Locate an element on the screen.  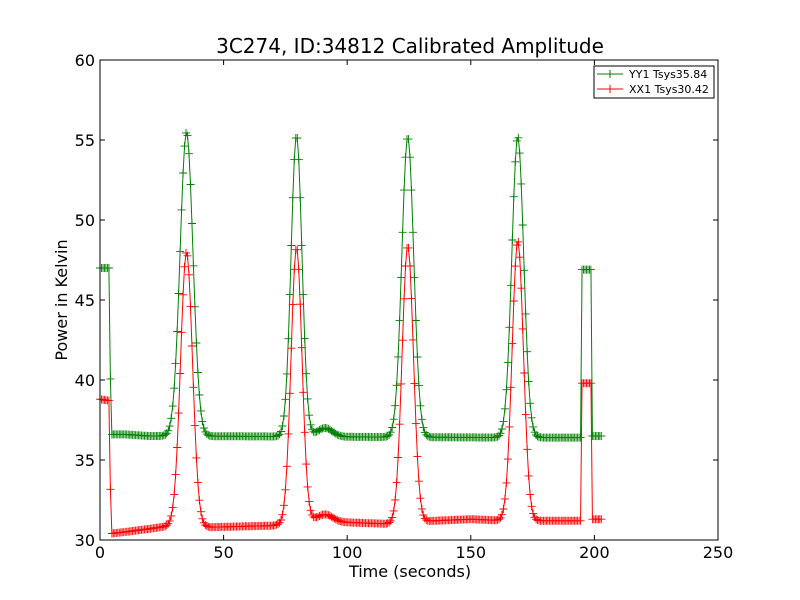
chart-title: 3C274, ID:34812 Calibrated Amplitude is located at coordinates (410, 46).